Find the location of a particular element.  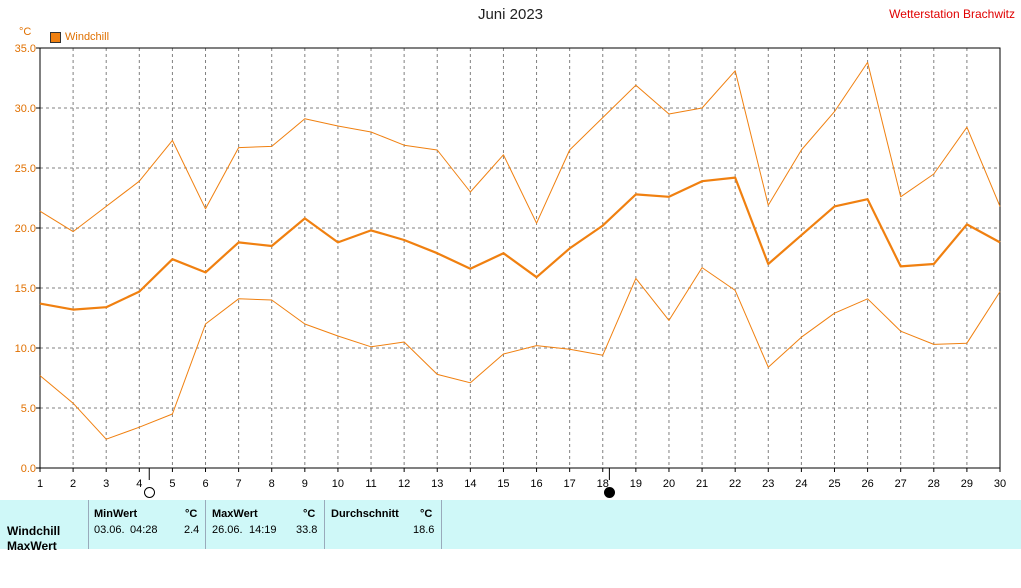

x-tick-label: 16 is located at coordinates (536, 484).